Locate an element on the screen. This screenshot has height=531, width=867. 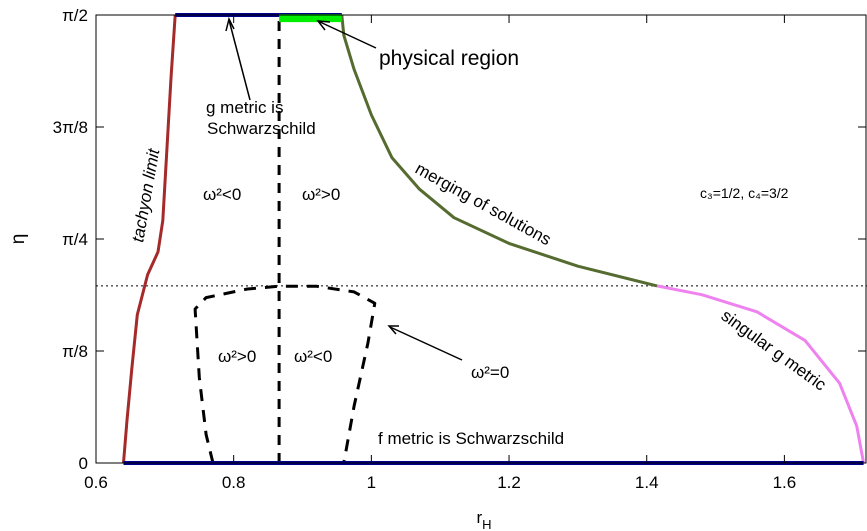
label-tachyon-limit: tachyon limit is located at coordinates (145, 195).